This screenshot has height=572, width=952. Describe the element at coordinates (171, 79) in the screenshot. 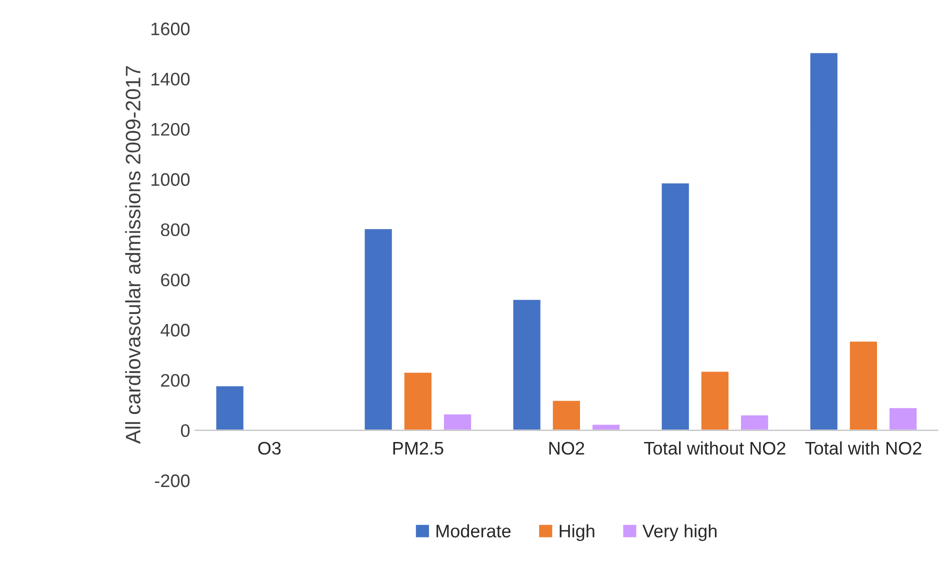

I see `y-tick-label: 1400` at that location.